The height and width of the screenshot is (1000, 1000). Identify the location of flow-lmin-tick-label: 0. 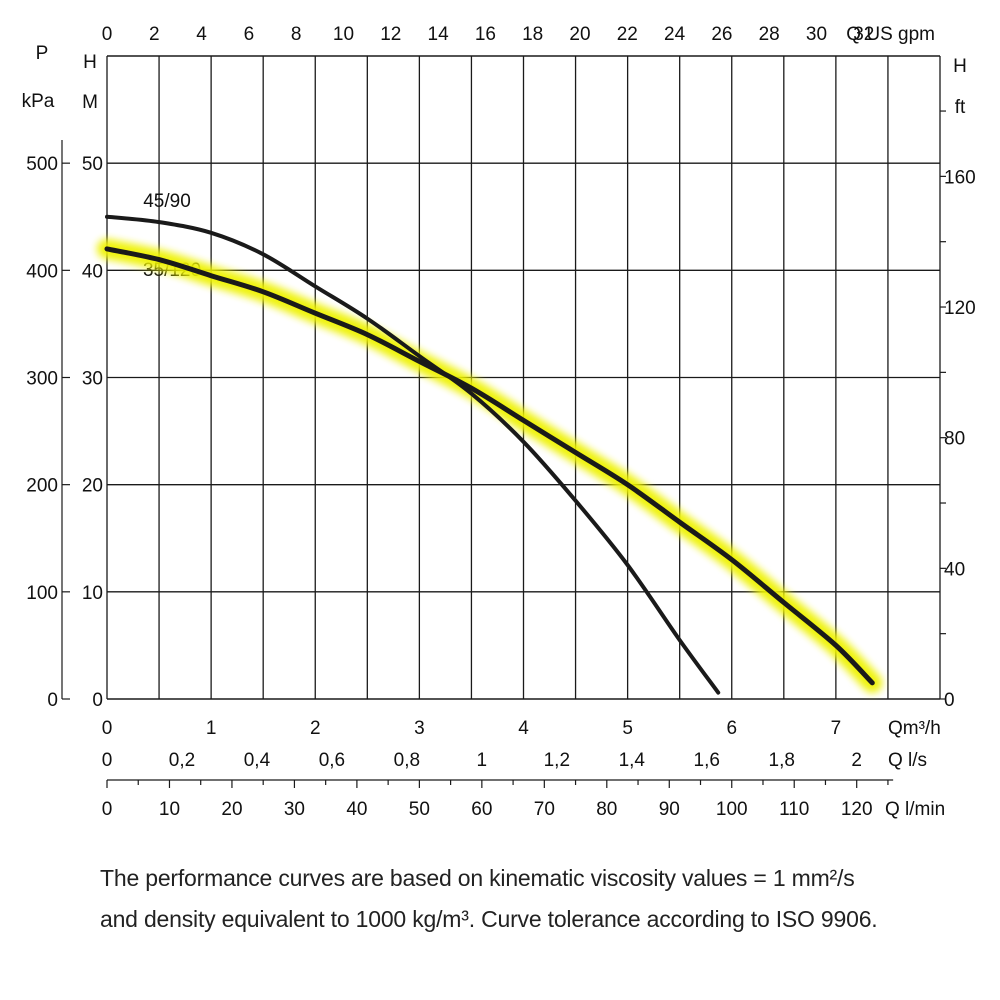
(107, 809).